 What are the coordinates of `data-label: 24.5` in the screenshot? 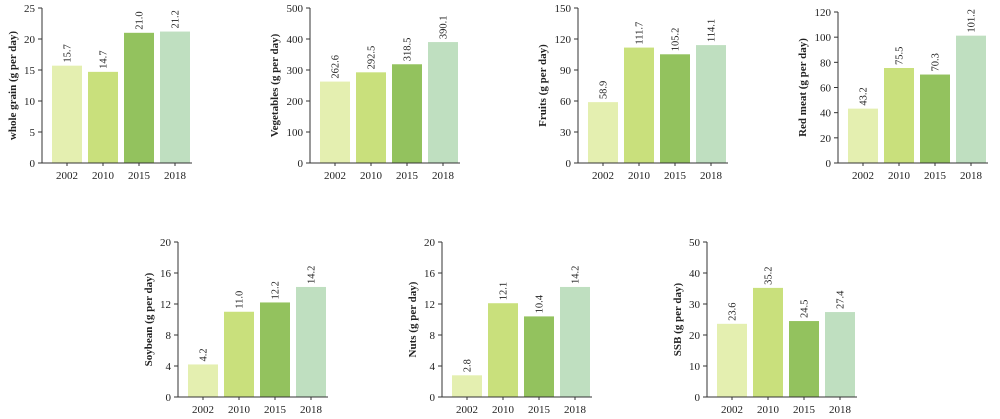 It's located at (805, 309).